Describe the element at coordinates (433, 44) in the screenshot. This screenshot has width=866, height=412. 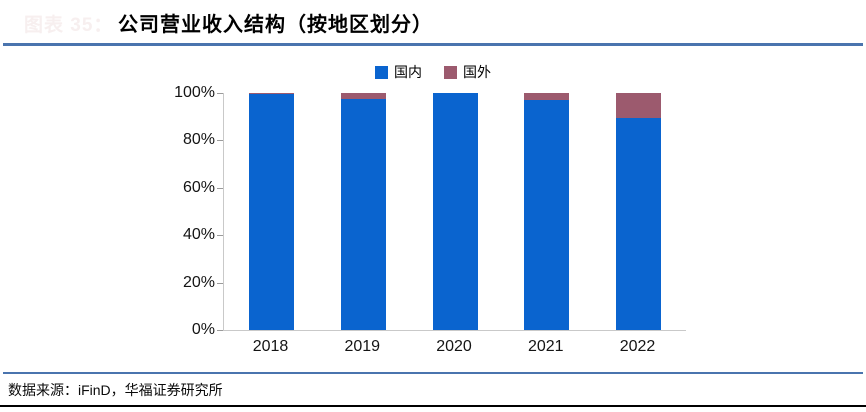
I see `header-divider` at that location.